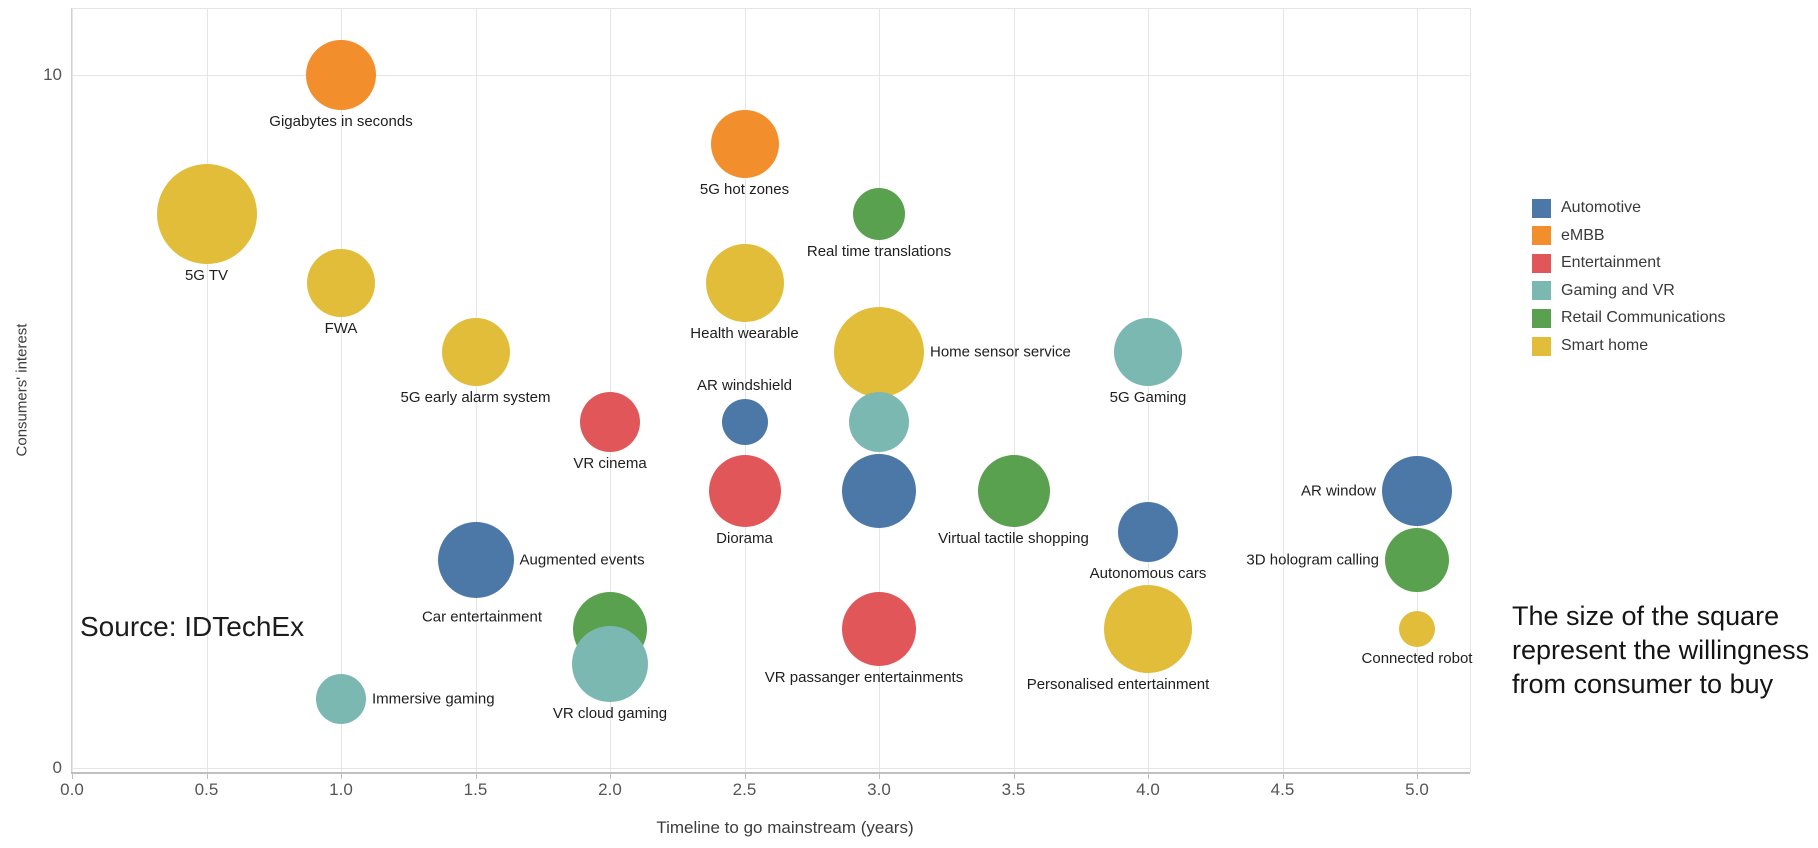  Describe the element at coordinates (475, 789) in the screenshot. I see `x-tick-label-1.5: 1.5` at that location.